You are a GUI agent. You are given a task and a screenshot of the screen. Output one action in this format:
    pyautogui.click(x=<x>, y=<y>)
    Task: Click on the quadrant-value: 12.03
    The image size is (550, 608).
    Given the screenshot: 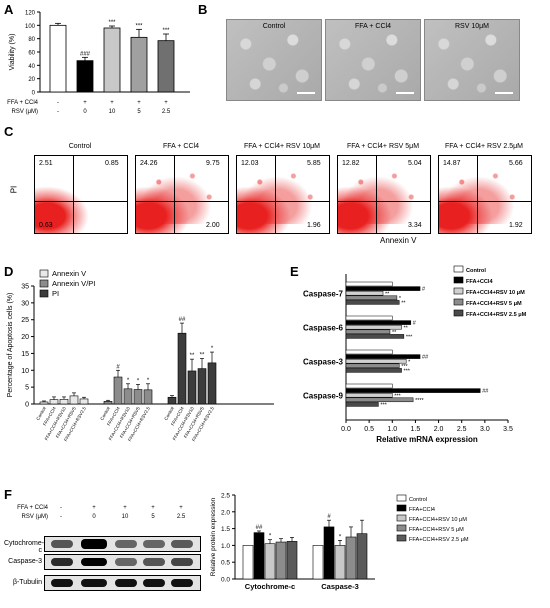 What is the action you would take?
    pyautogui.click(x=250, y=163)
    